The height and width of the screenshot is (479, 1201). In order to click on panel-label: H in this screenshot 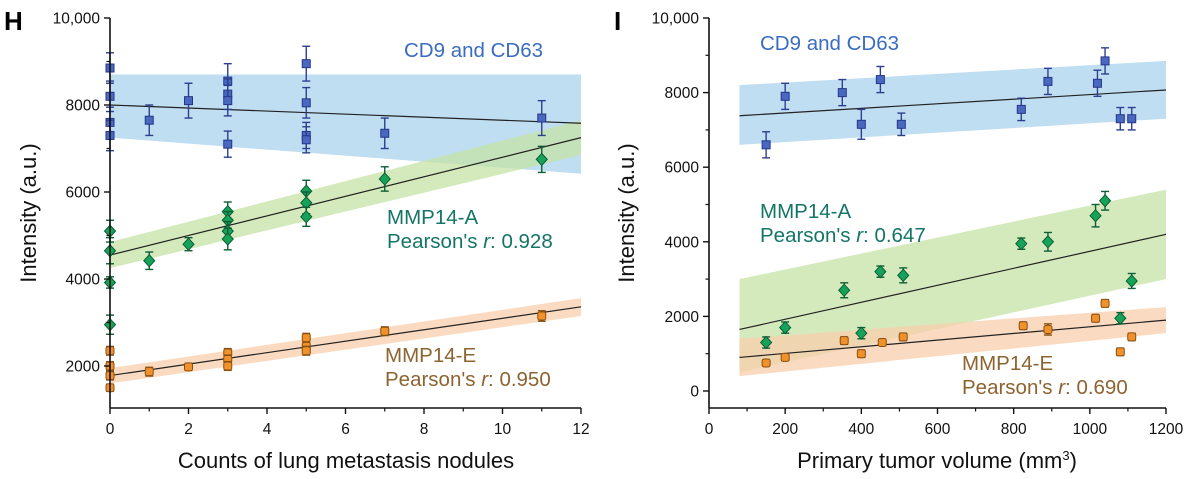, I will do `click(13, 21)`.